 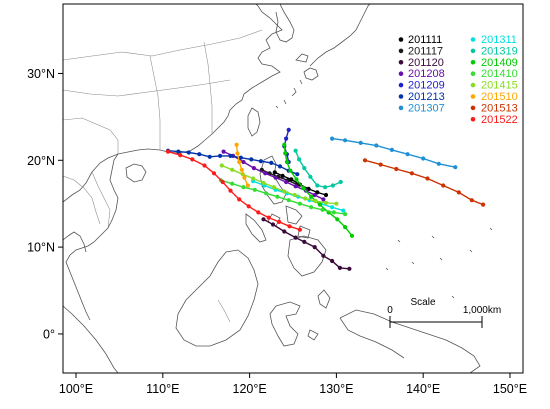 I want to click on legend-item-201209: 201209, so click(x=421, y=86).